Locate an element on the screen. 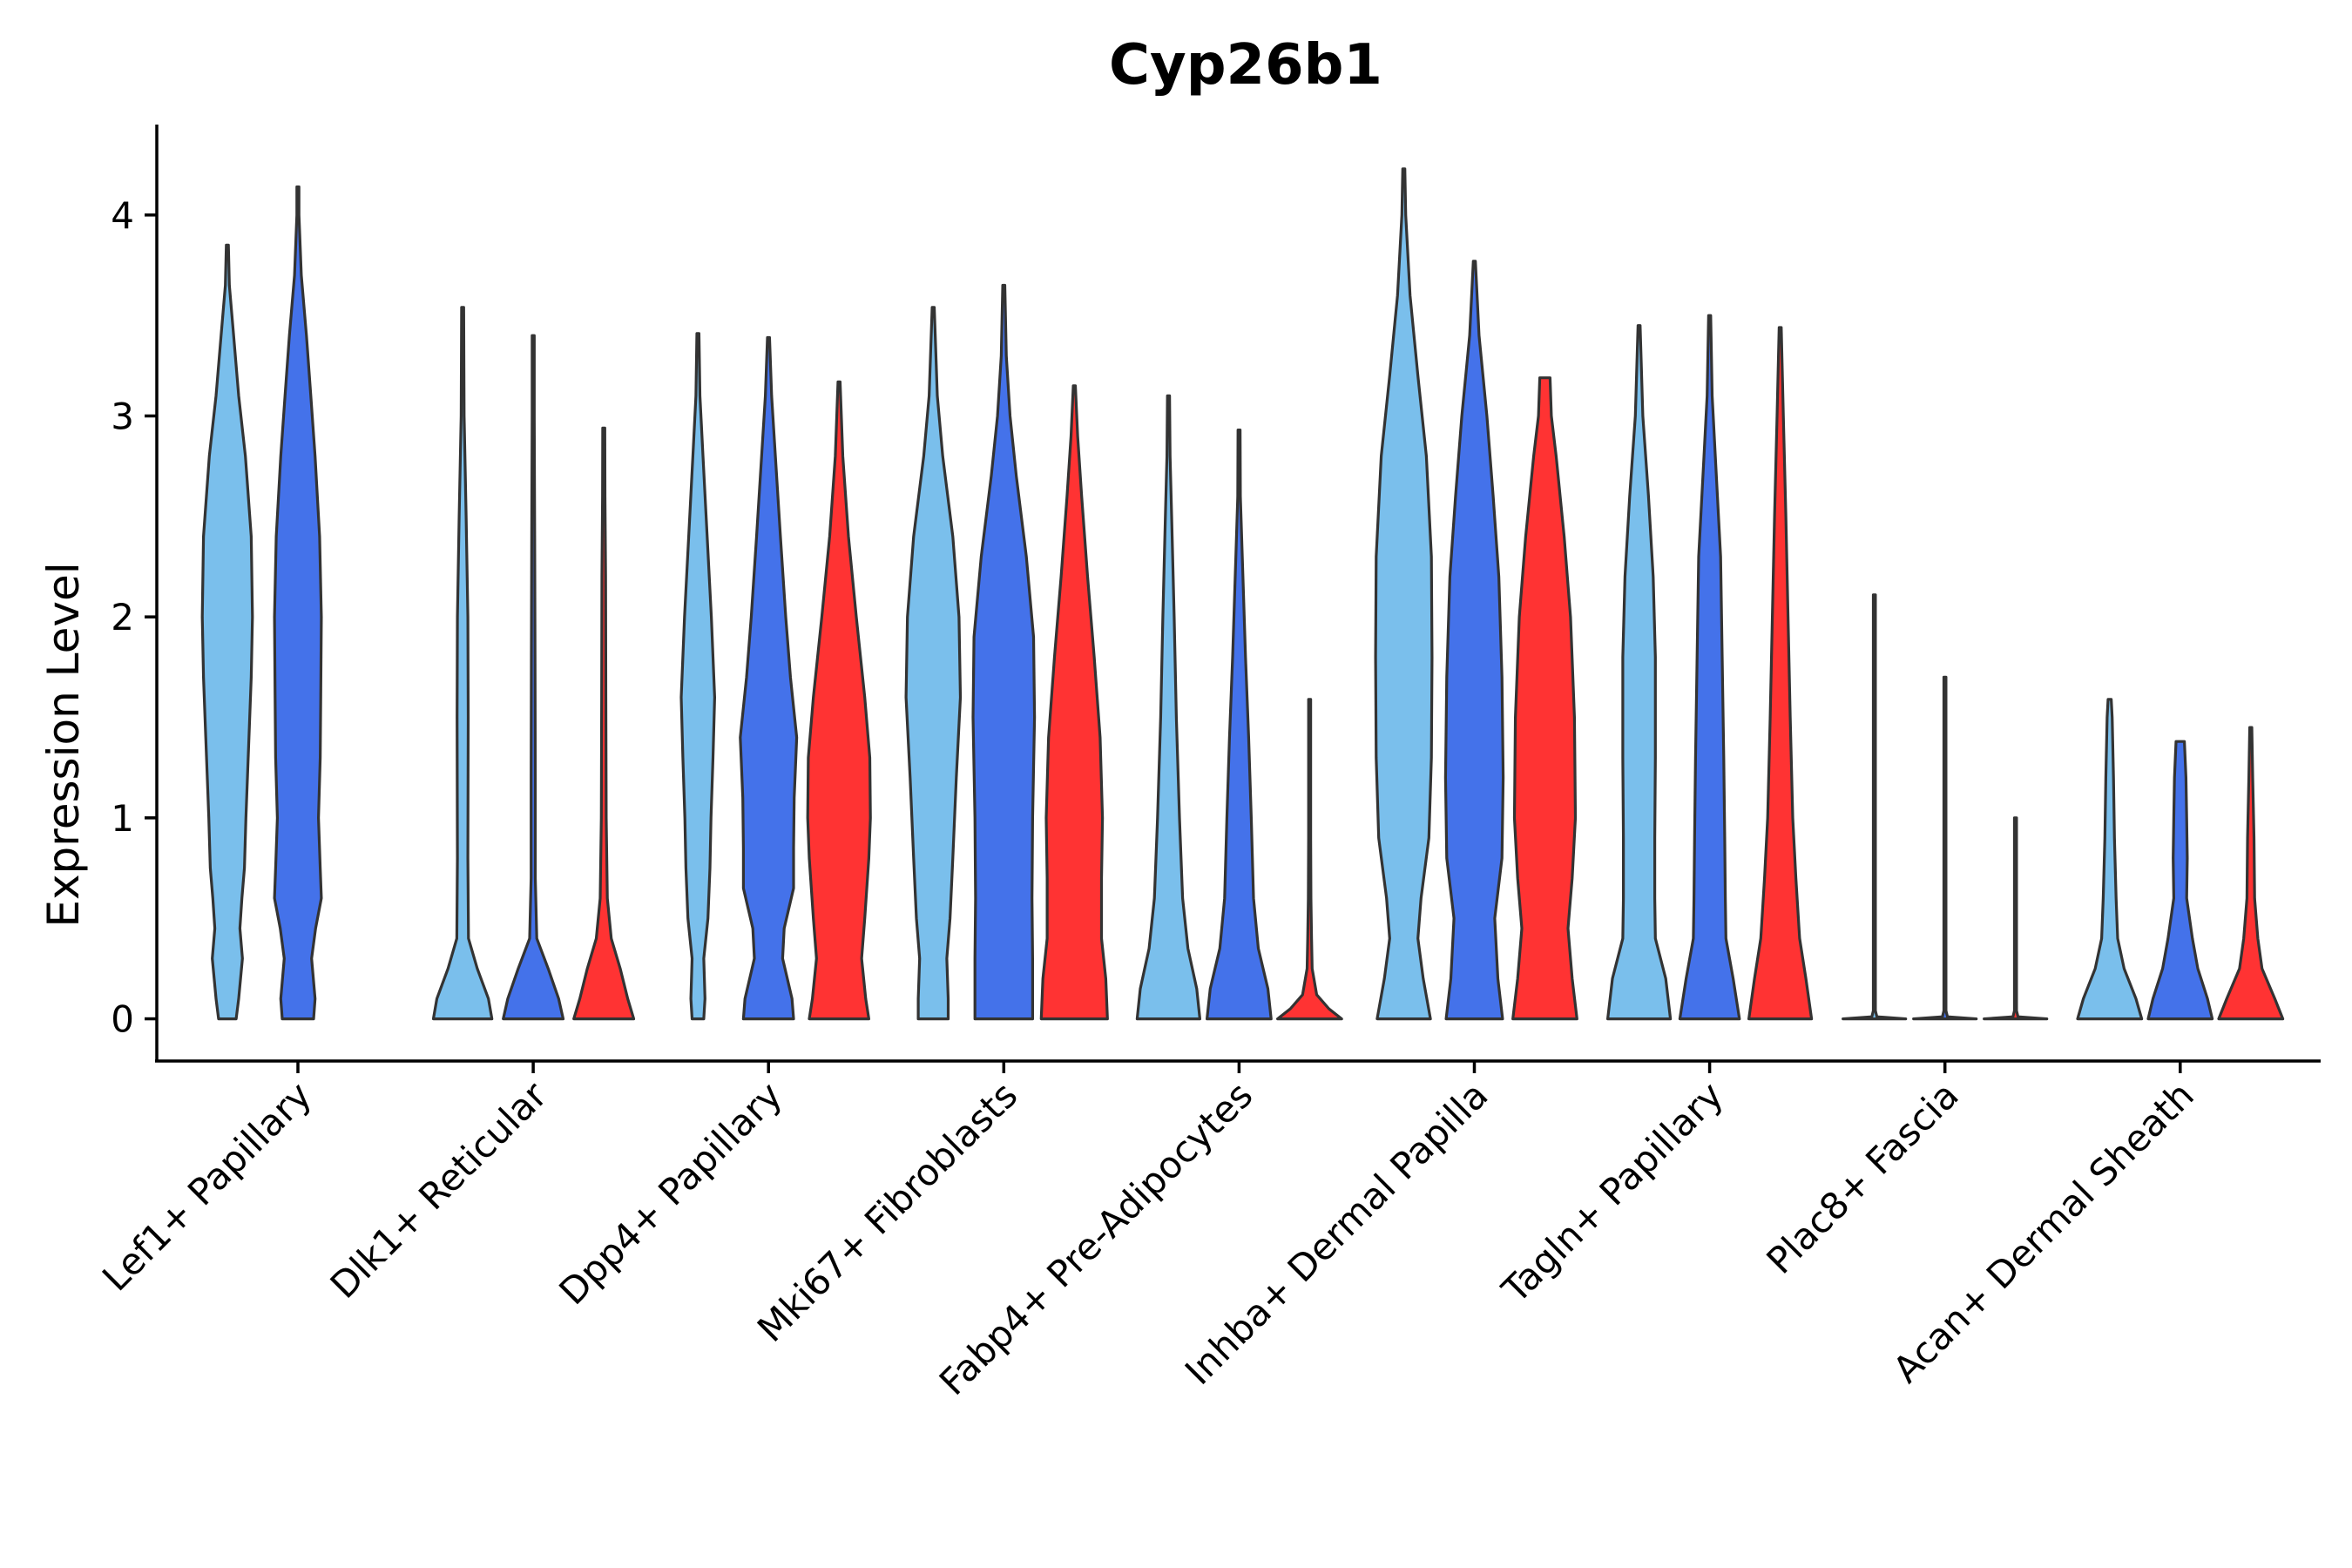  x-tick-label: Mki67+ Fibroblasts is located at coordinates (887, 1211).